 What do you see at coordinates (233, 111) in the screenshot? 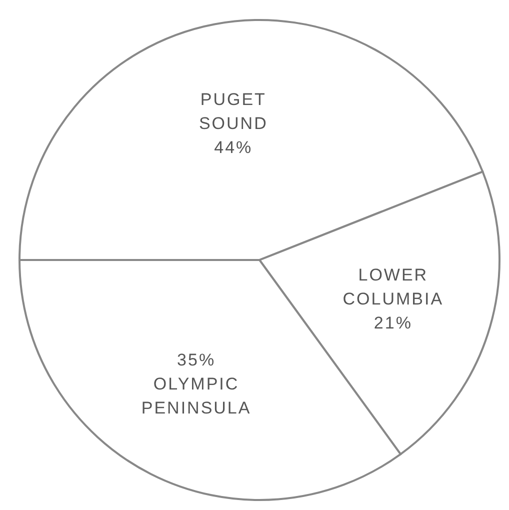
I see `slice-label: PUGET SOUND` at bounding box center [233, 111].